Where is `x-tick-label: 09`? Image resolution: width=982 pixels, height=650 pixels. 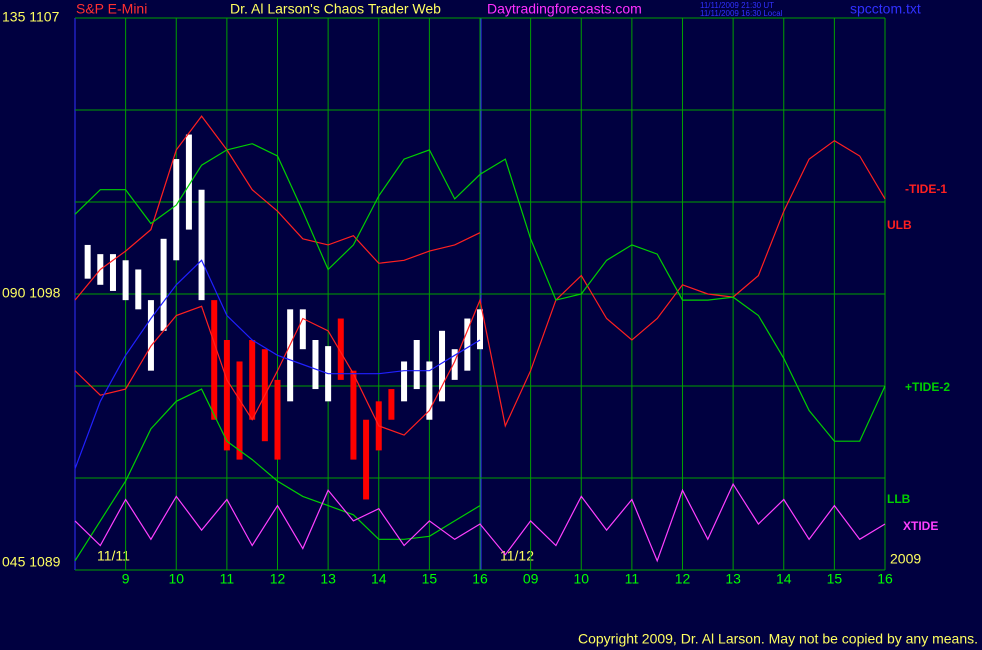 x-tick-label: 09 is located at coordinates (531, 579).